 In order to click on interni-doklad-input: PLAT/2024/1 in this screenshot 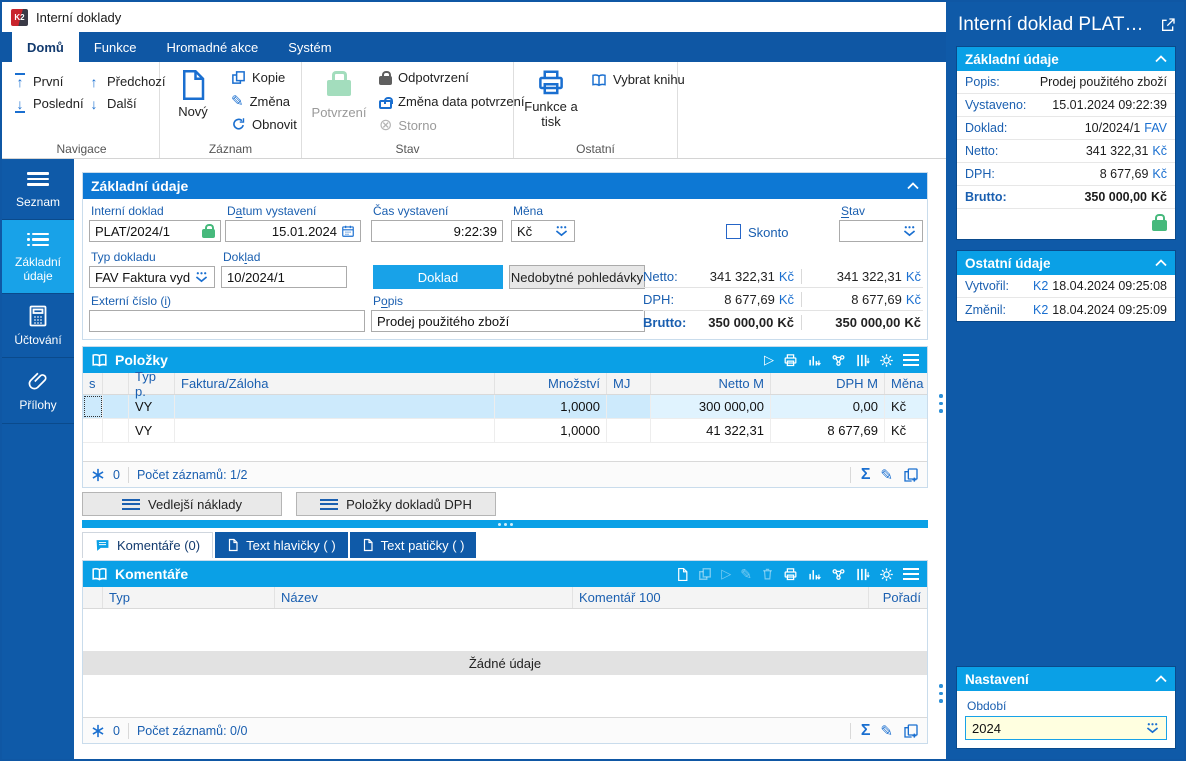, I will do `click(155, 231)`.